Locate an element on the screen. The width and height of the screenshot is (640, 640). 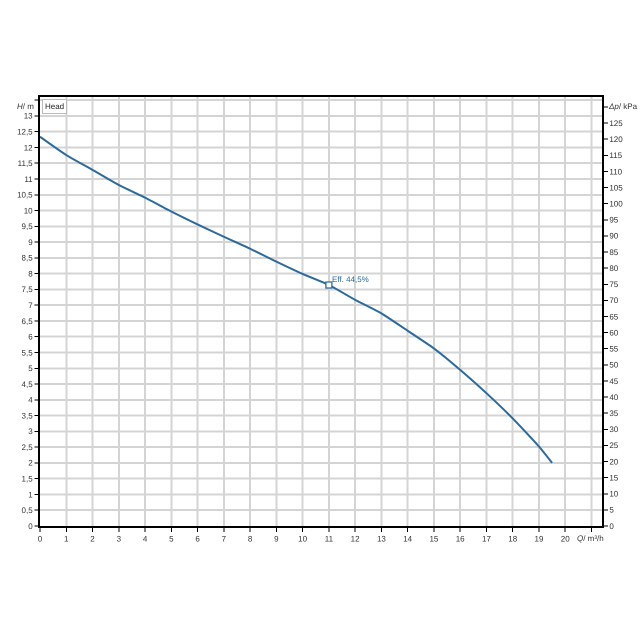
y-tick-label: 1,5 is located at coordinates (28, 479).